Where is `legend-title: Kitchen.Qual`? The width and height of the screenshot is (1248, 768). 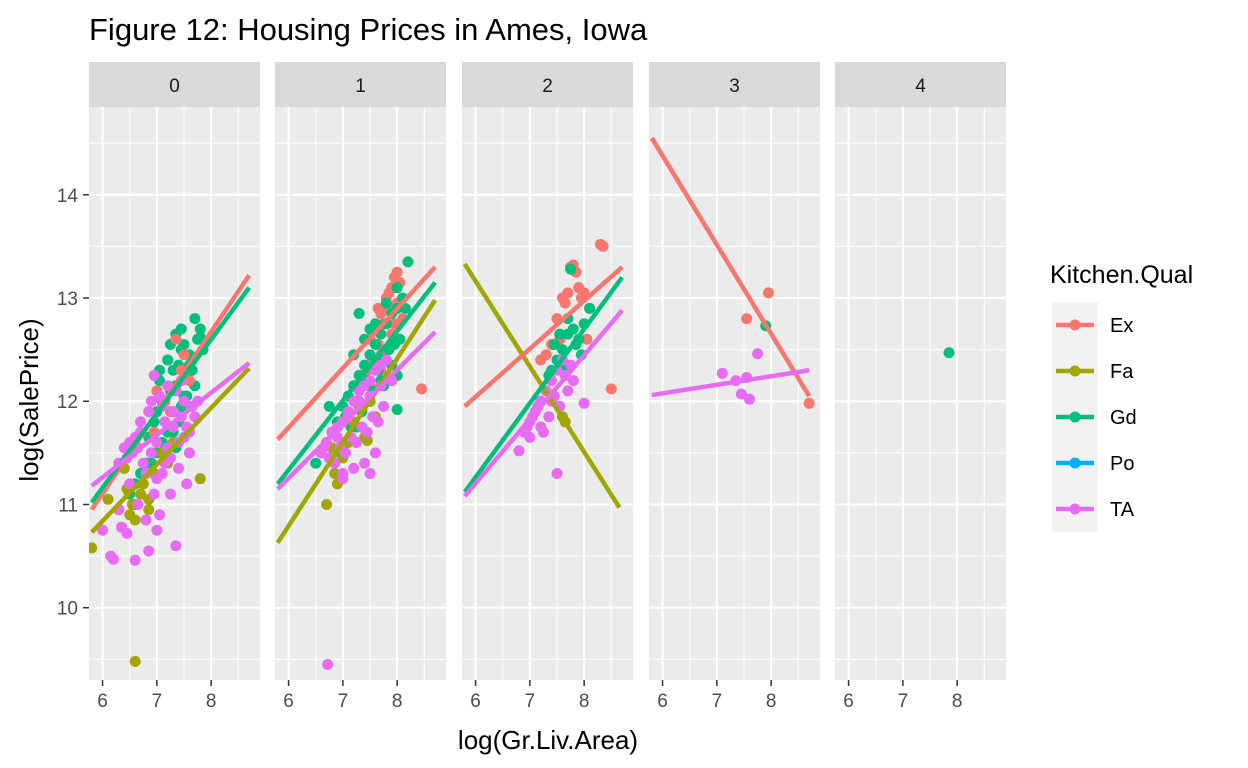 legend-title: Kitchen.Qual is located at coordinates (1121, 275).